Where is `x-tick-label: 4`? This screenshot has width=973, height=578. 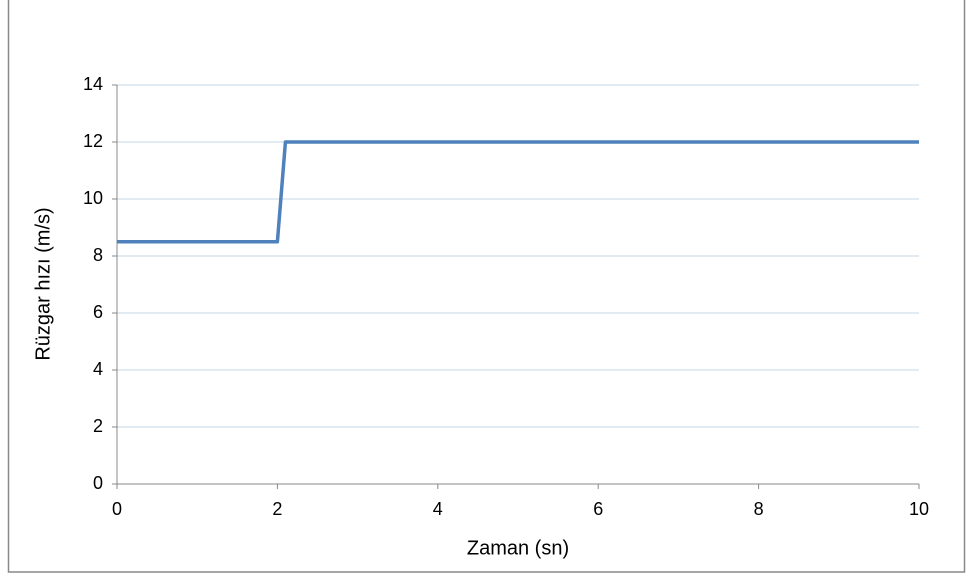
x-tick-label: 4 is located at coordinates (438, 509).